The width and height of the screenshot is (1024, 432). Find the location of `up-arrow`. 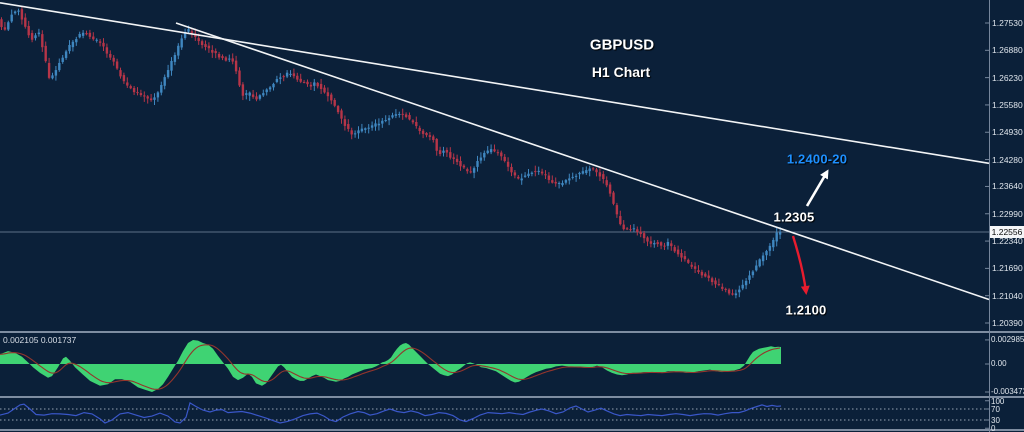

up-arrow is located at coordinates (817, 188).